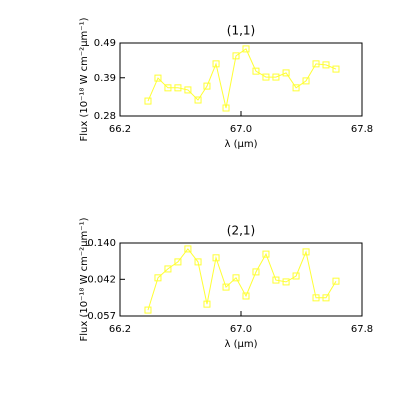 This screenshot has width=400, height=400. I want to click on y-tick-label: 0.28, so click(105, 116).